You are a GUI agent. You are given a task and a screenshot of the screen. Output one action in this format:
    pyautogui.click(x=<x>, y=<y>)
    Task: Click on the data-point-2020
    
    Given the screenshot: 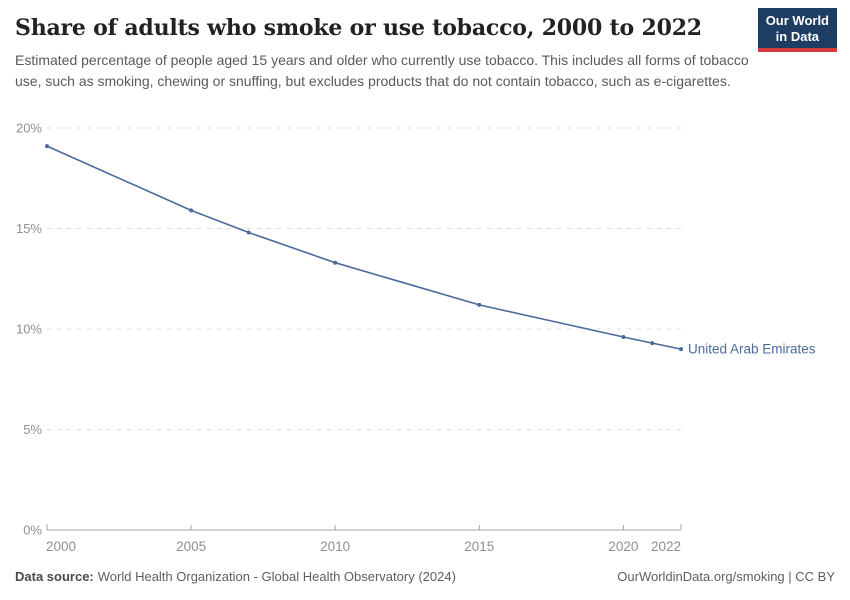 What is the action you would take?
    pyautogui.click(x=623, y=337)
    